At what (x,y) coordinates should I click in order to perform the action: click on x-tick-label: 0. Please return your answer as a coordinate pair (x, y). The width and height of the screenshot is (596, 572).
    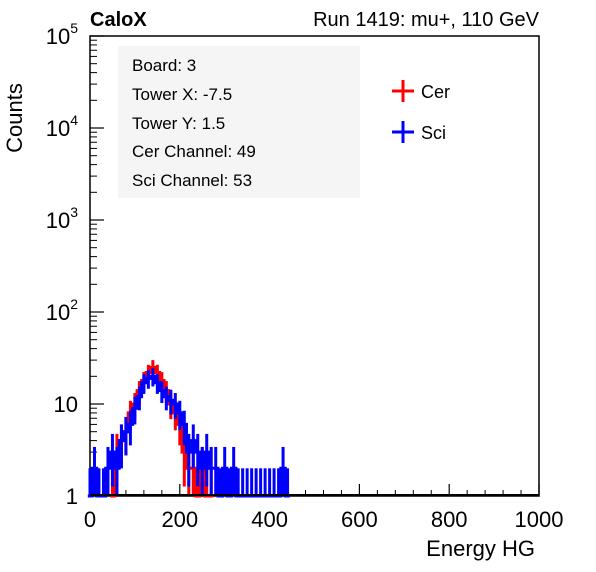
    Looking at the image, I should click on (90, 519).